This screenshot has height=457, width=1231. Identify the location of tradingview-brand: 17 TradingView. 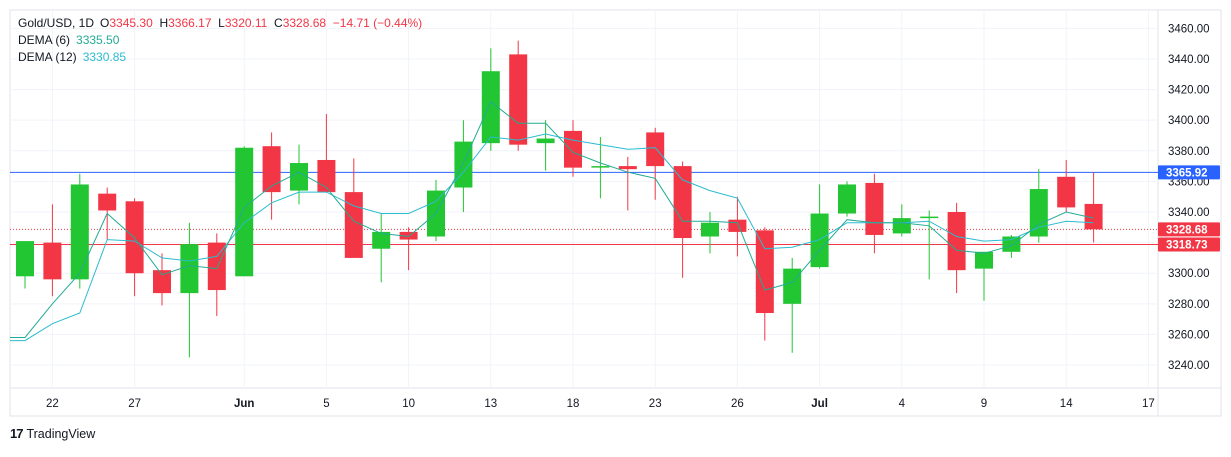
(52, 433).